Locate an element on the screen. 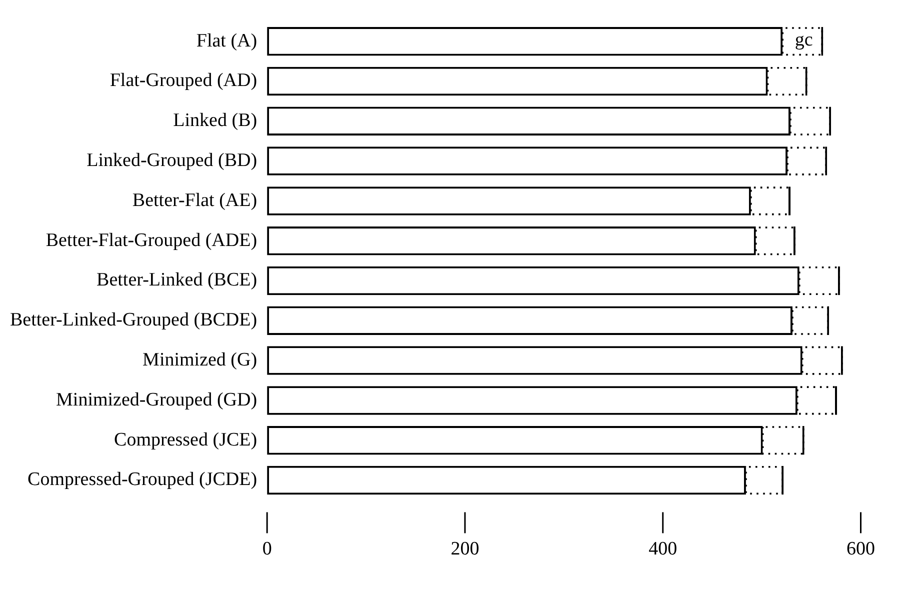 The height and width of the screenshot is (599, 913). y-tick-label: Linked (B) is located at coordinates (215, 121).